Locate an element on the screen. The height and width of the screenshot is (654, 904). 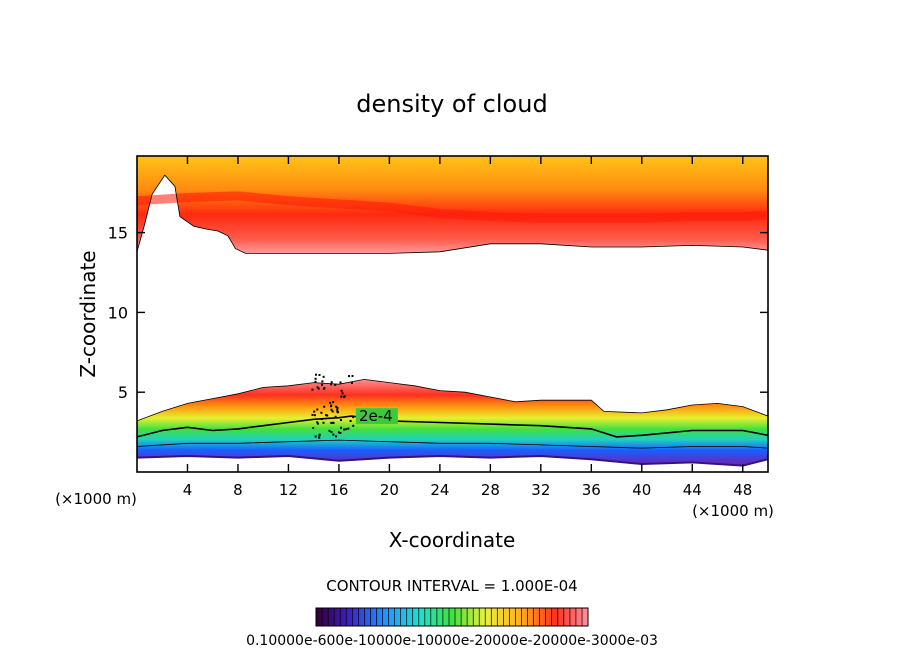
colorbar-frame is located at coordinates (452, 617).